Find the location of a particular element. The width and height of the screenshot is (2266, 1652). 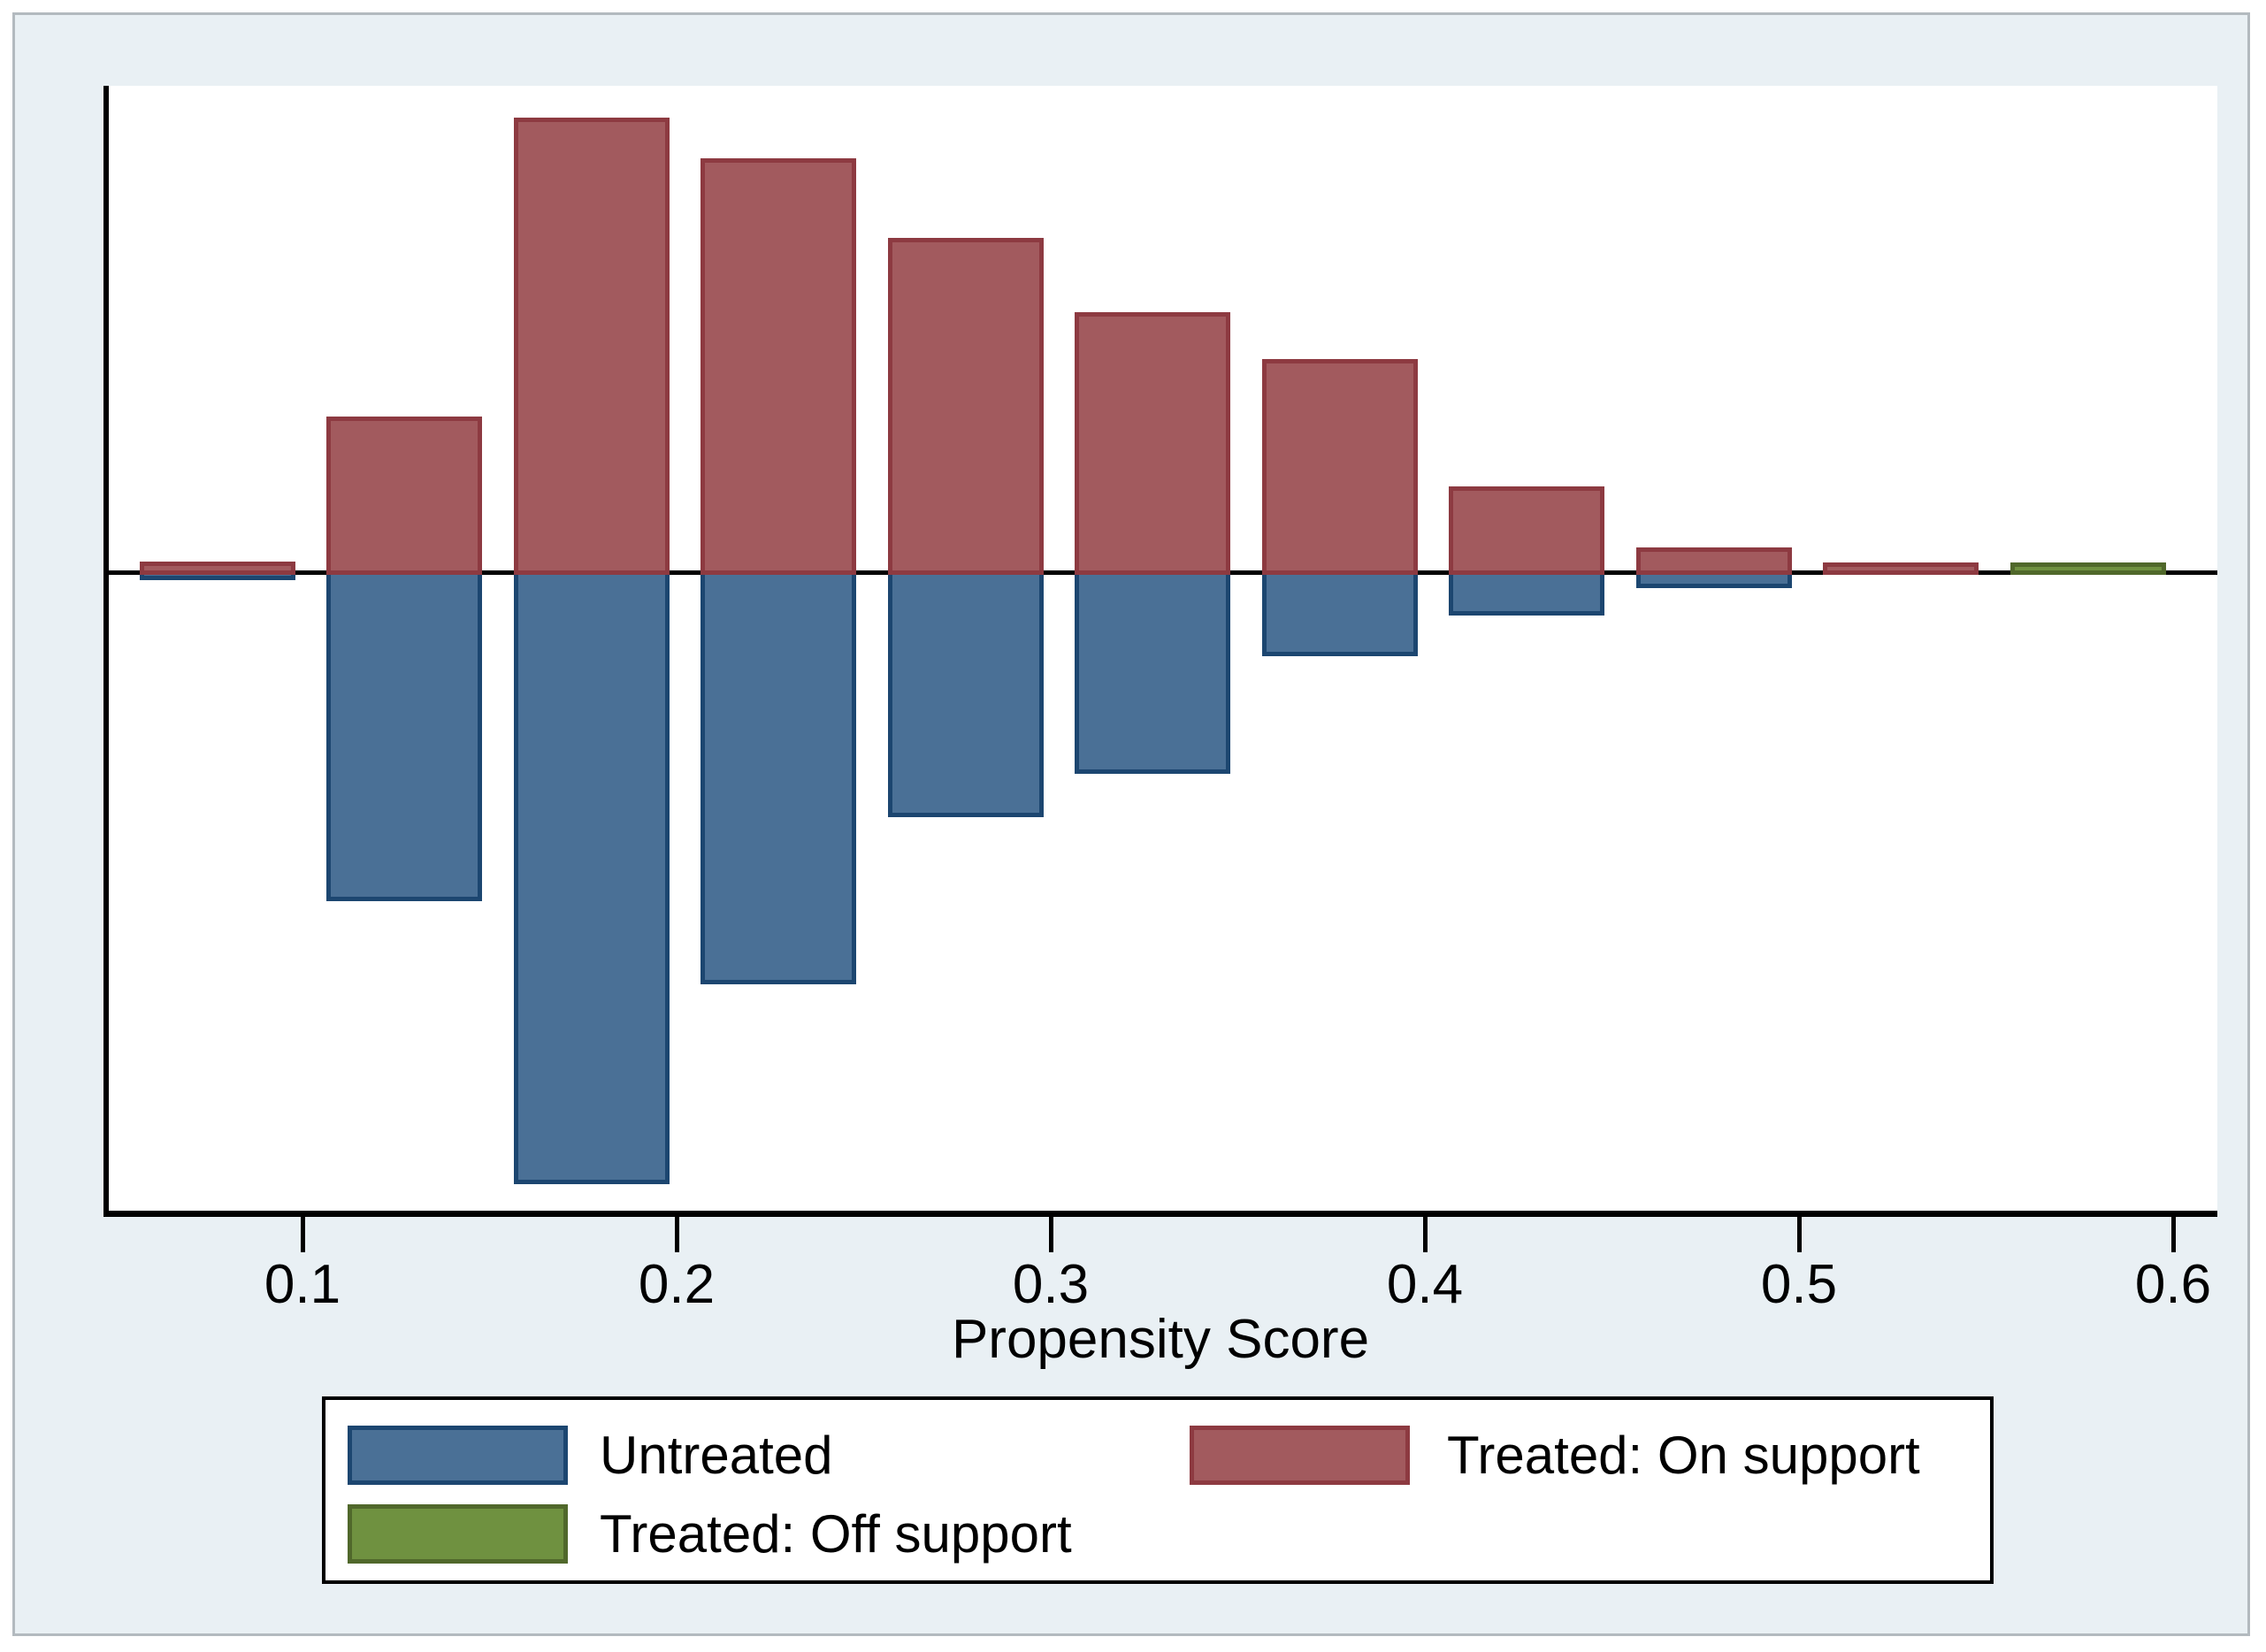

y-axis-line is located at coordinates (106, 651).